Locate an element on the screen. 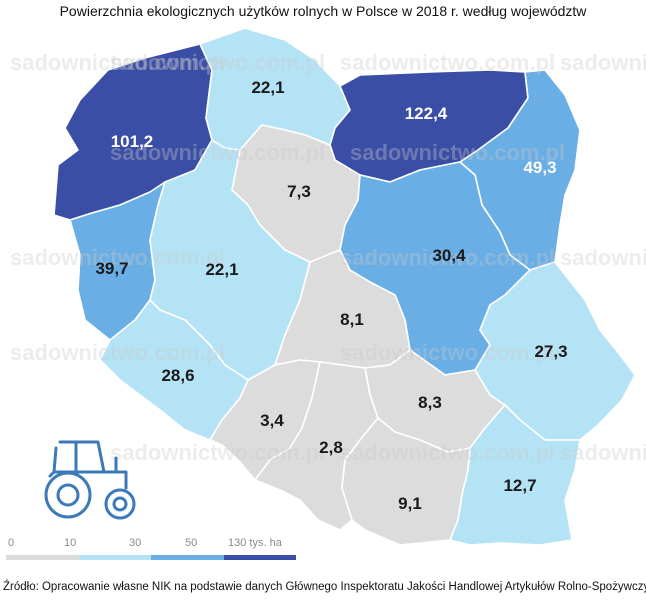 The height and width of the screenshot is (600, 646). legend-tick: 0 is located at coordinates (11, 543).